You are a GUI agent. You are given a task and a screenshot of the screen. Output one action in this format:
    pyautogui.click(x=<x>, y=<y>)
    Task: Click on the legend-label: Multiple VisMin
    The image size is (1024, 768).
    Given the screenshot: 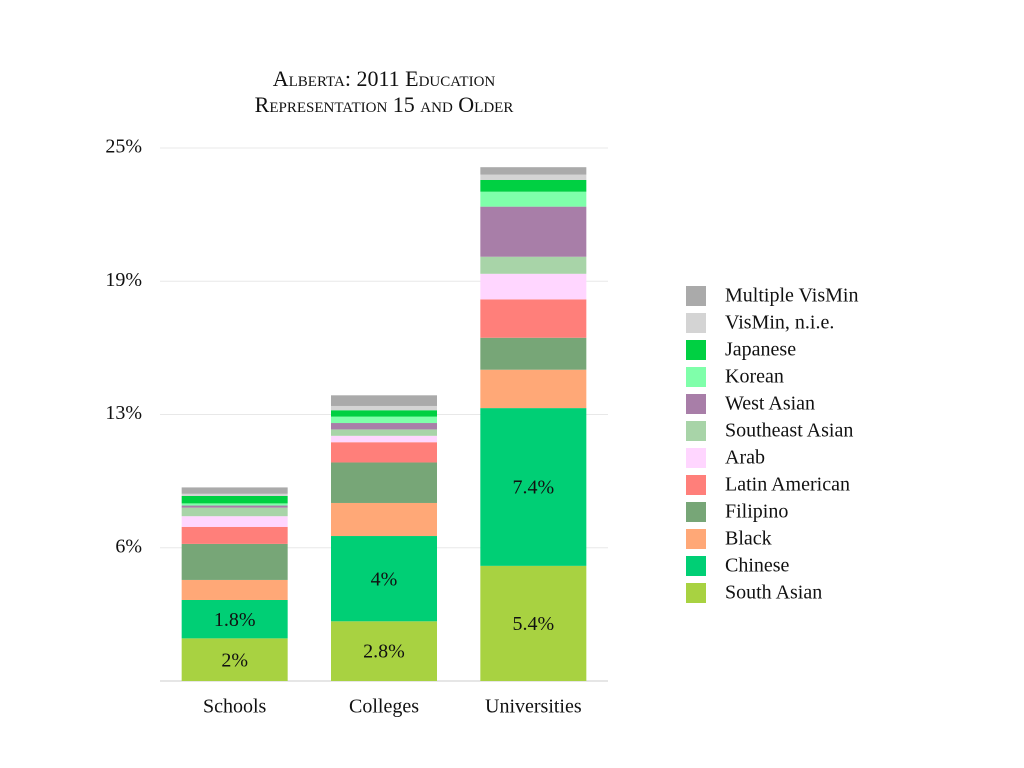 What is the action you would take?
    pyautogui.click(x=791, y=296)
    